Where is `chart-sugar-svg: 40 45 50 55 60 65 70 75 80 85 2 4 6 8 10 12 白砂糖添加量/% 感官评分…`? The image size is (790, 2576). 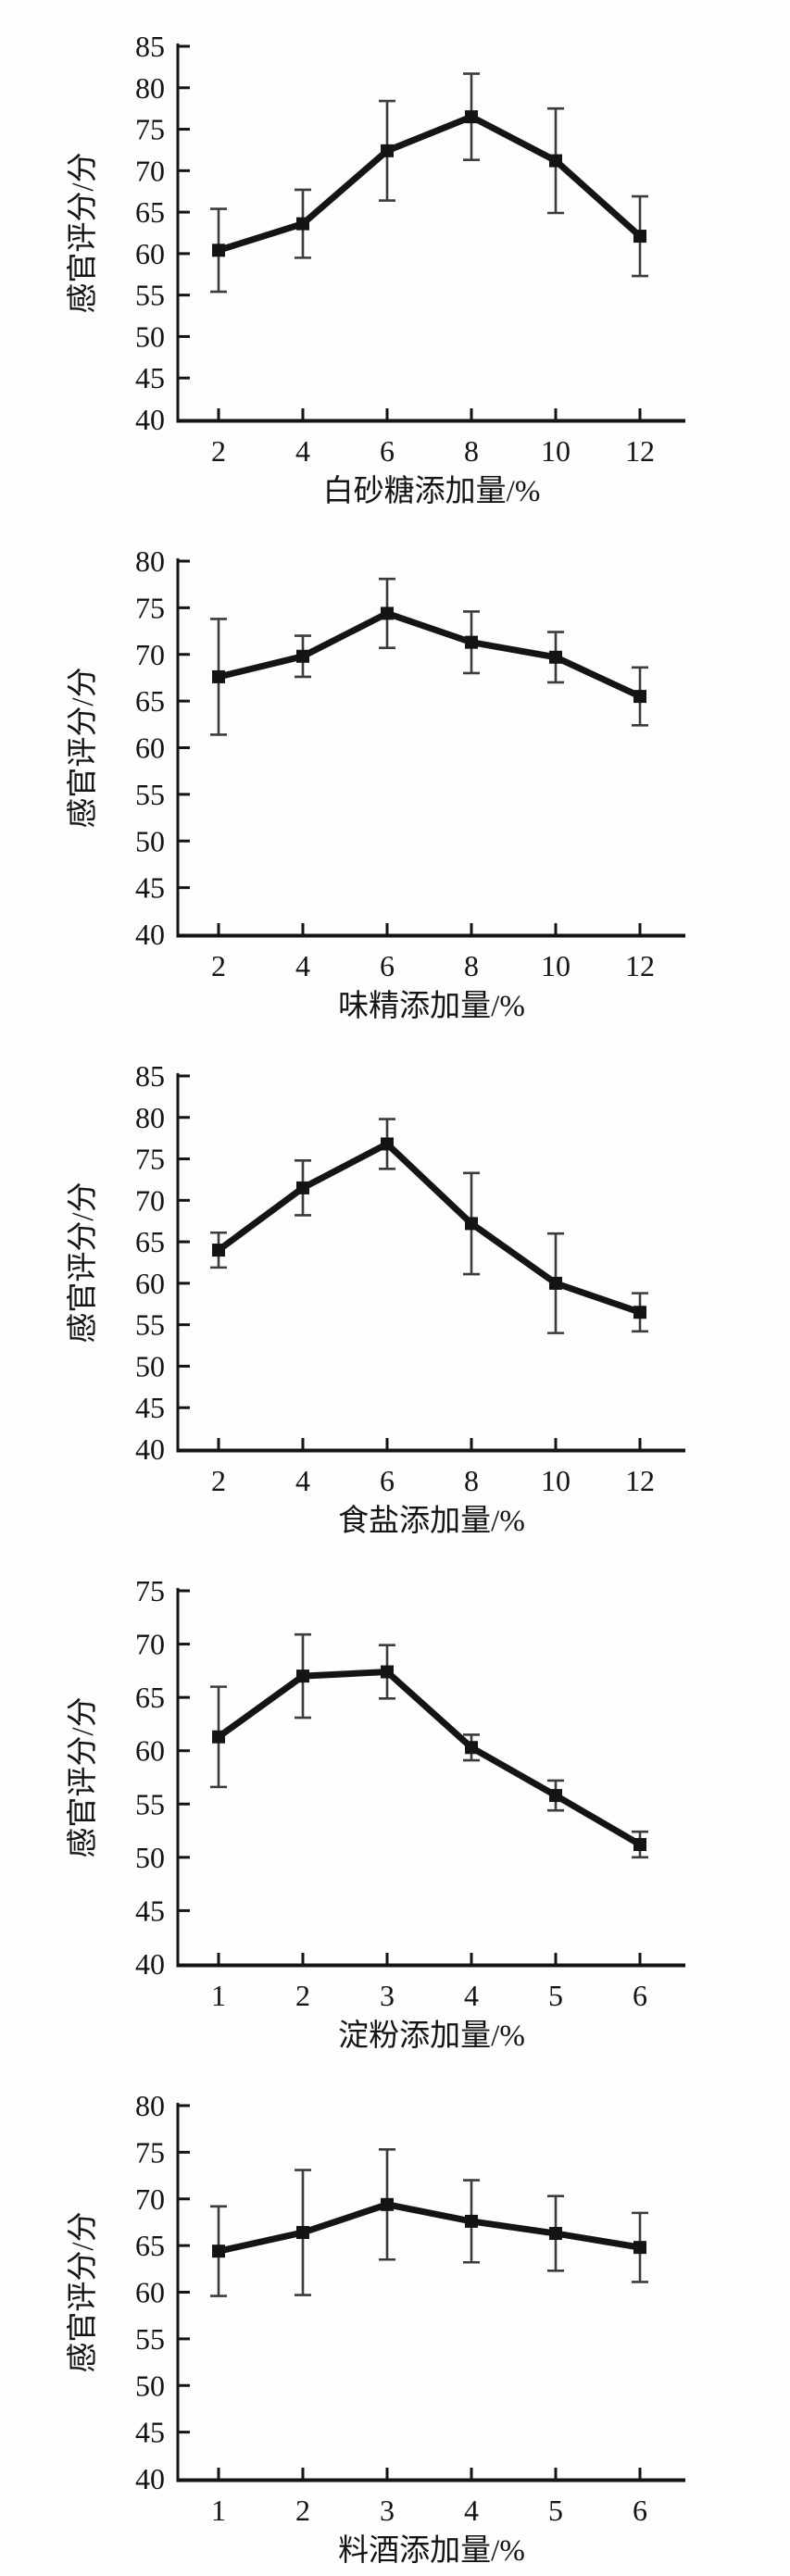
chart-sugar-svg: 40 45 50 55 60 65 70 75 80 85 2 4 6 8 10 12 白砂糖添加量/% 感官评分… is located at coordinates (375, 269).